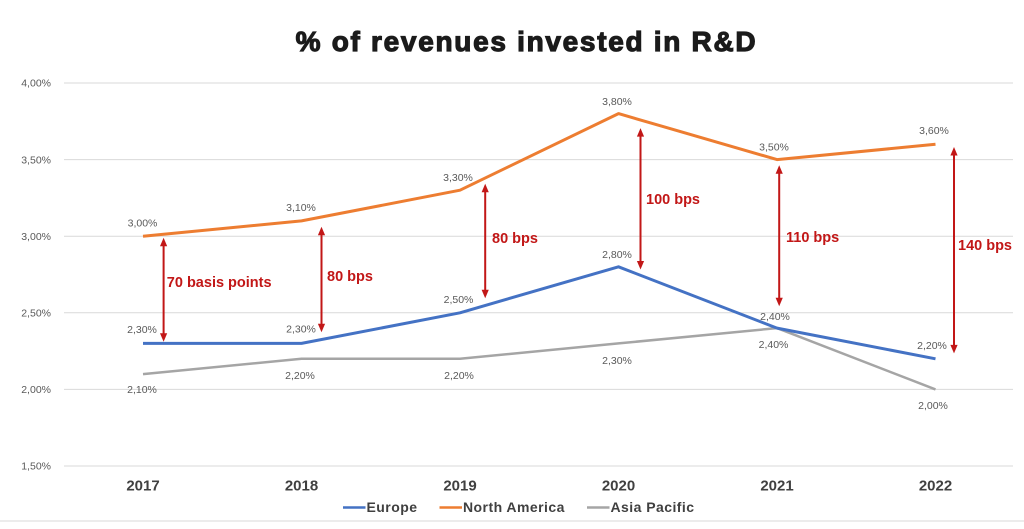 Image resolution: width=1024 pixels, height=529 pixels. What do you see at coordinates (459, 486) in the screenshot?
I see `svg-text: 2019` at bounding box center [459, 486].